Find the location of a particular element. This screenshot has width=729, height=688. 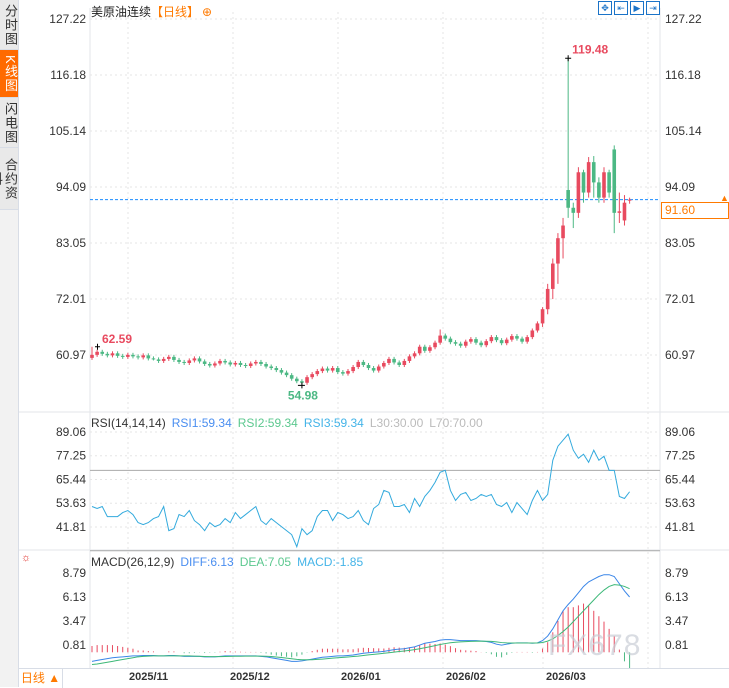

rsi-tick-left: 53.63 is located at coordinates (71, 503).